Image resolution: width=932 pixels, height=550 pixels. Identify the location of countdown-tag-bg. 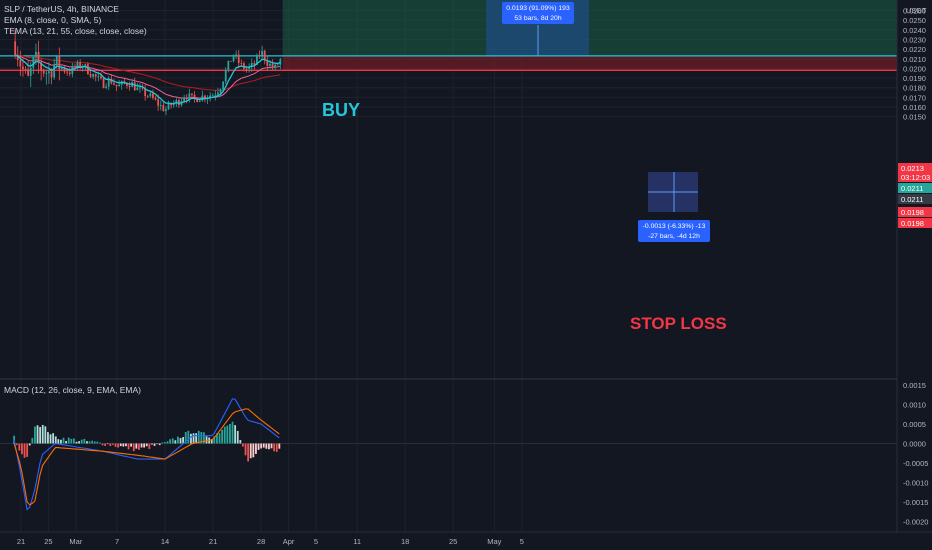
(915, 177).